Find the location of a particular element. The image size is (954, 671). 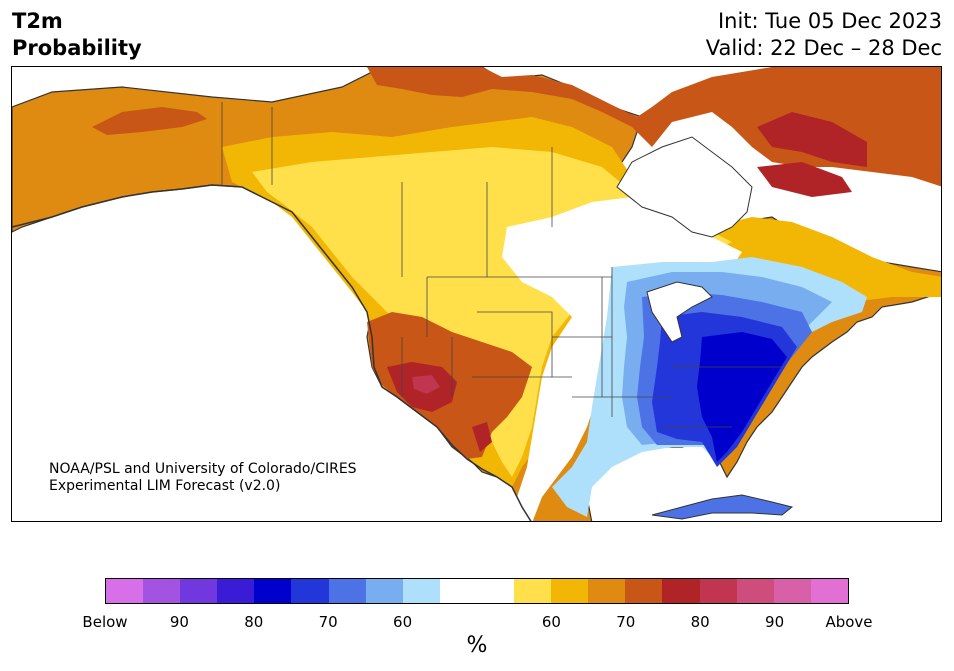

dark-orange-alaska is located at coordinates (149, 121).